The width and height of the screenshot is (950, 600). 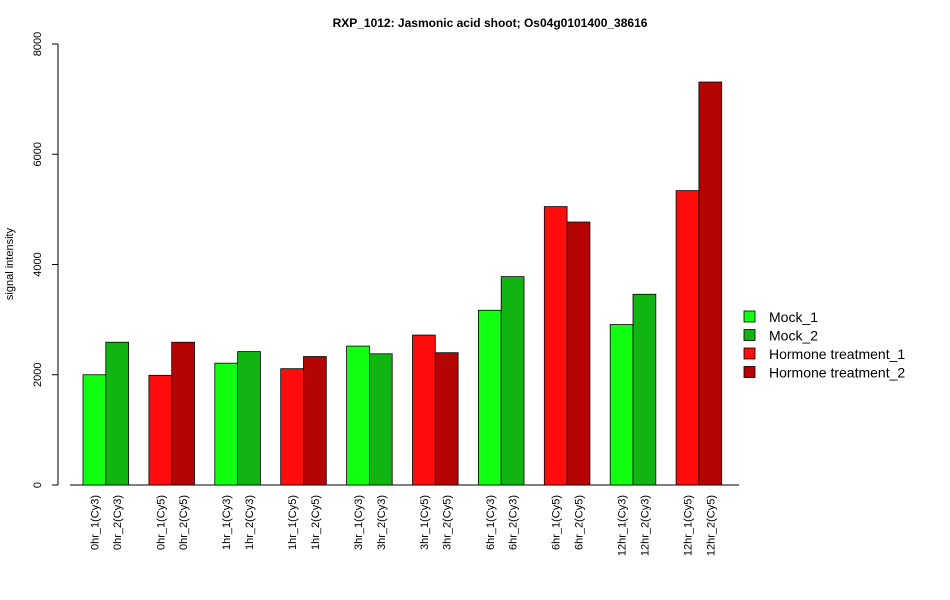 What do you see at coordinates (837, 354) in the screenshot?
I see `legend-label: Hormone treatment_1` at bounding box center [837, 354].